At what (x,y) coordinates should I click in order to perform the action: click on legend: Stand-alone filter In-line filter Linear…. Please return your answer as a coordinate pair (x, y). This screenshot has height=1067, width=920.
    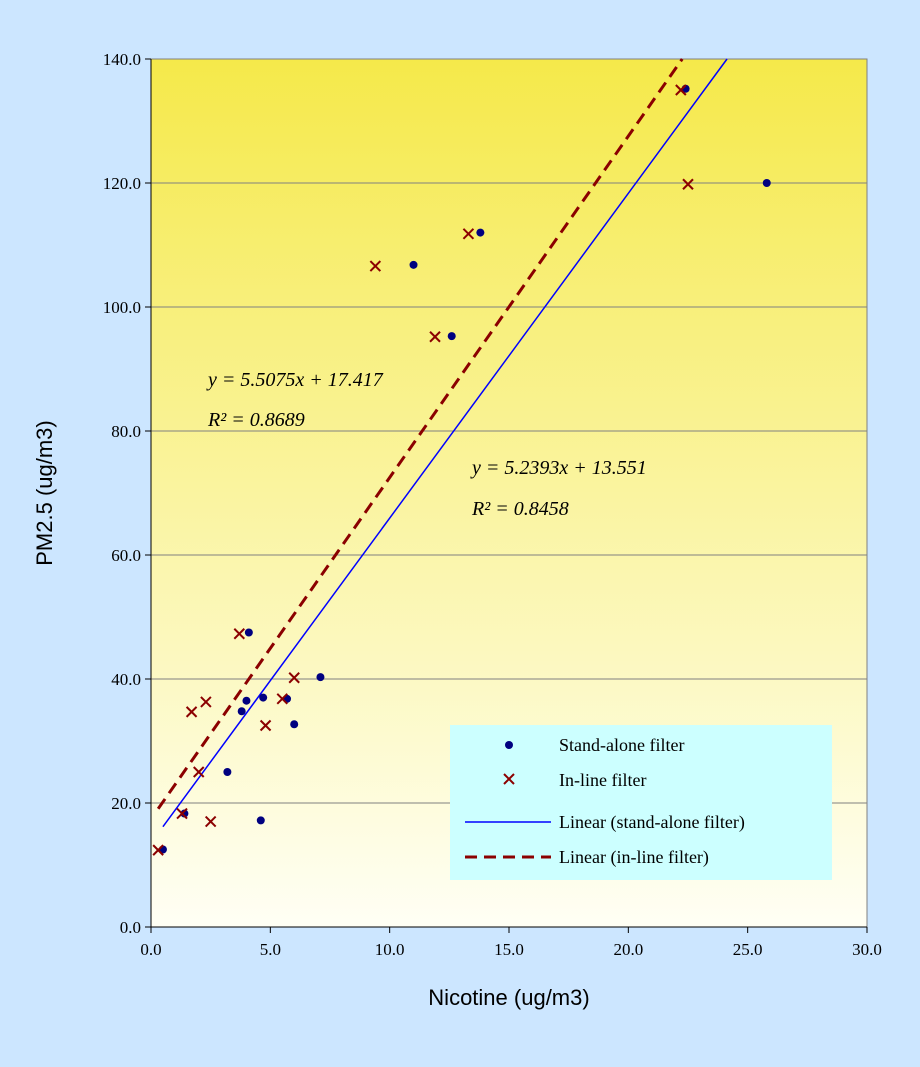
    Looking at the image, I should click on (641, 802).